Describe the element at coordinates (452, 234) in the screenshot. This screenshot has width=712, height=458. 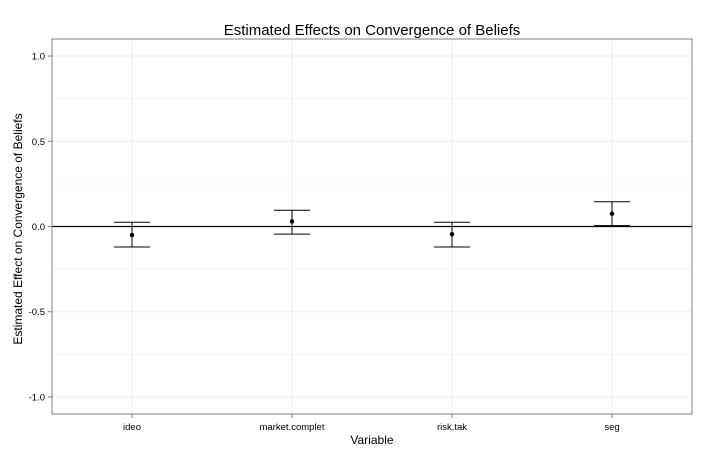
I see `point-risk.tak` at that location.